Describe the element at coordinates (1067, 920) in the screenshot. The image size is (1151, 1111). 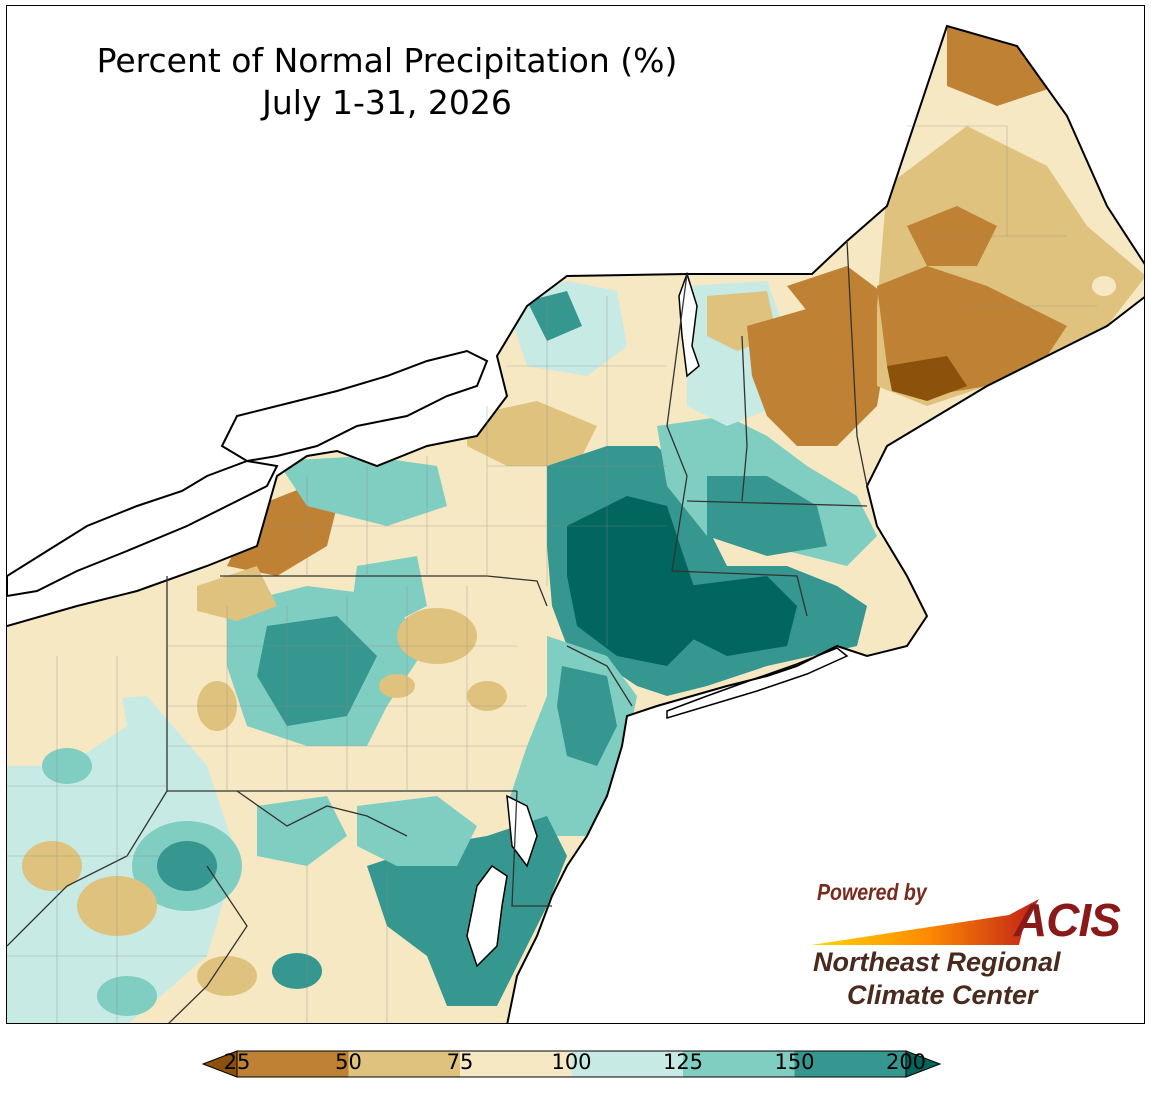
I see `acis-logo-text: ACIS` at that location.